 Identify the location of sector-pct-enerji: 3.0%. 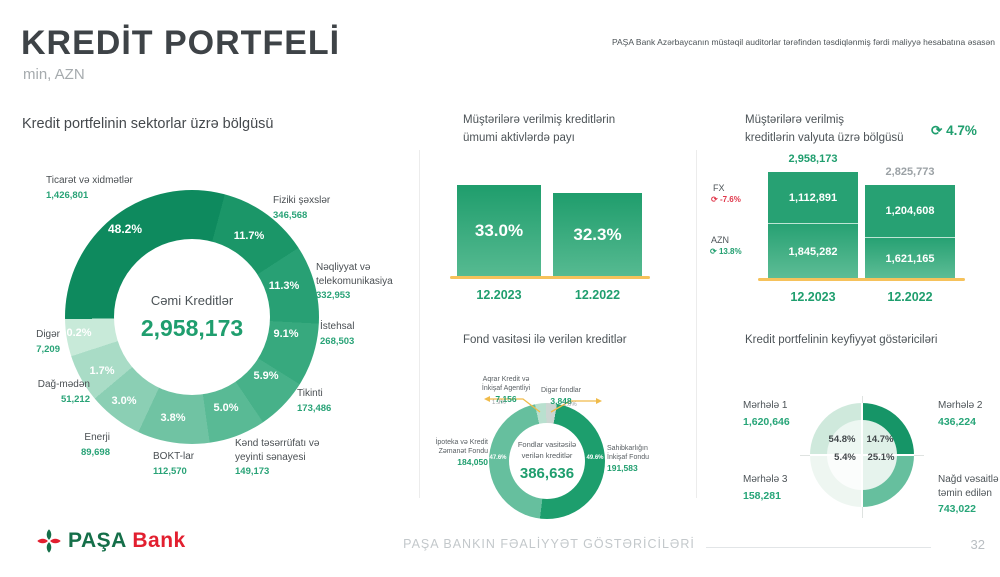
(124, 401).